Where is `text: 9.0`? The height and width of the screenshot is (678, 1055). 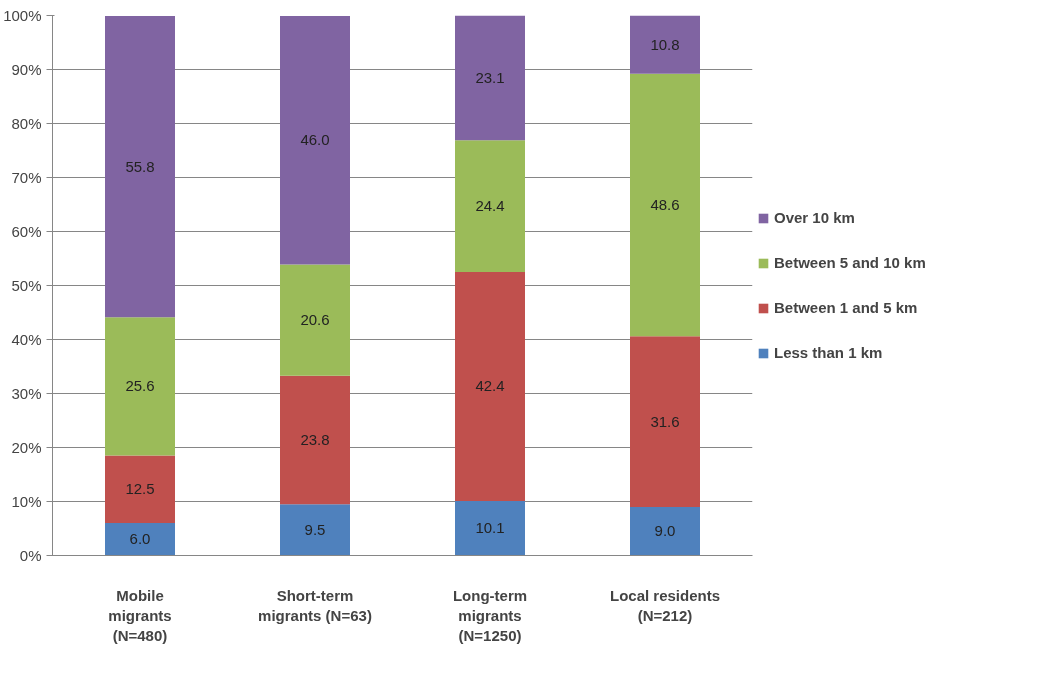 text: 9.0 is located at coordinates (665, 531).